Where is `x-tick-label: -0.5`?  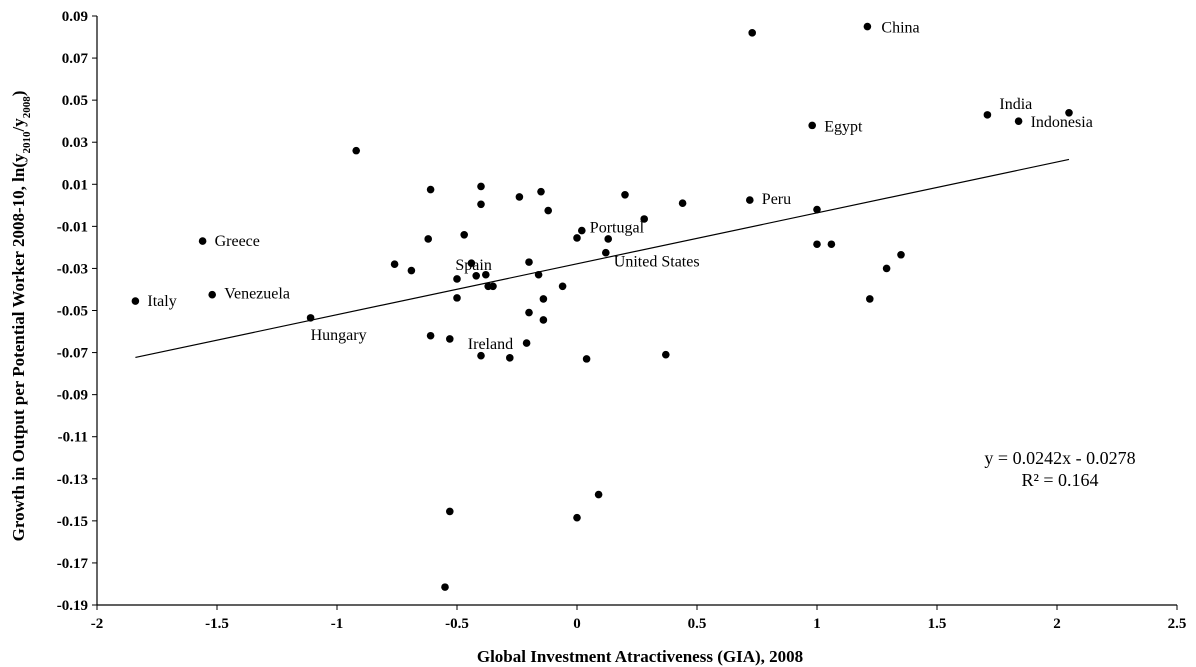 x-tick-label: -0.5 is located at coordinates (457, 624).